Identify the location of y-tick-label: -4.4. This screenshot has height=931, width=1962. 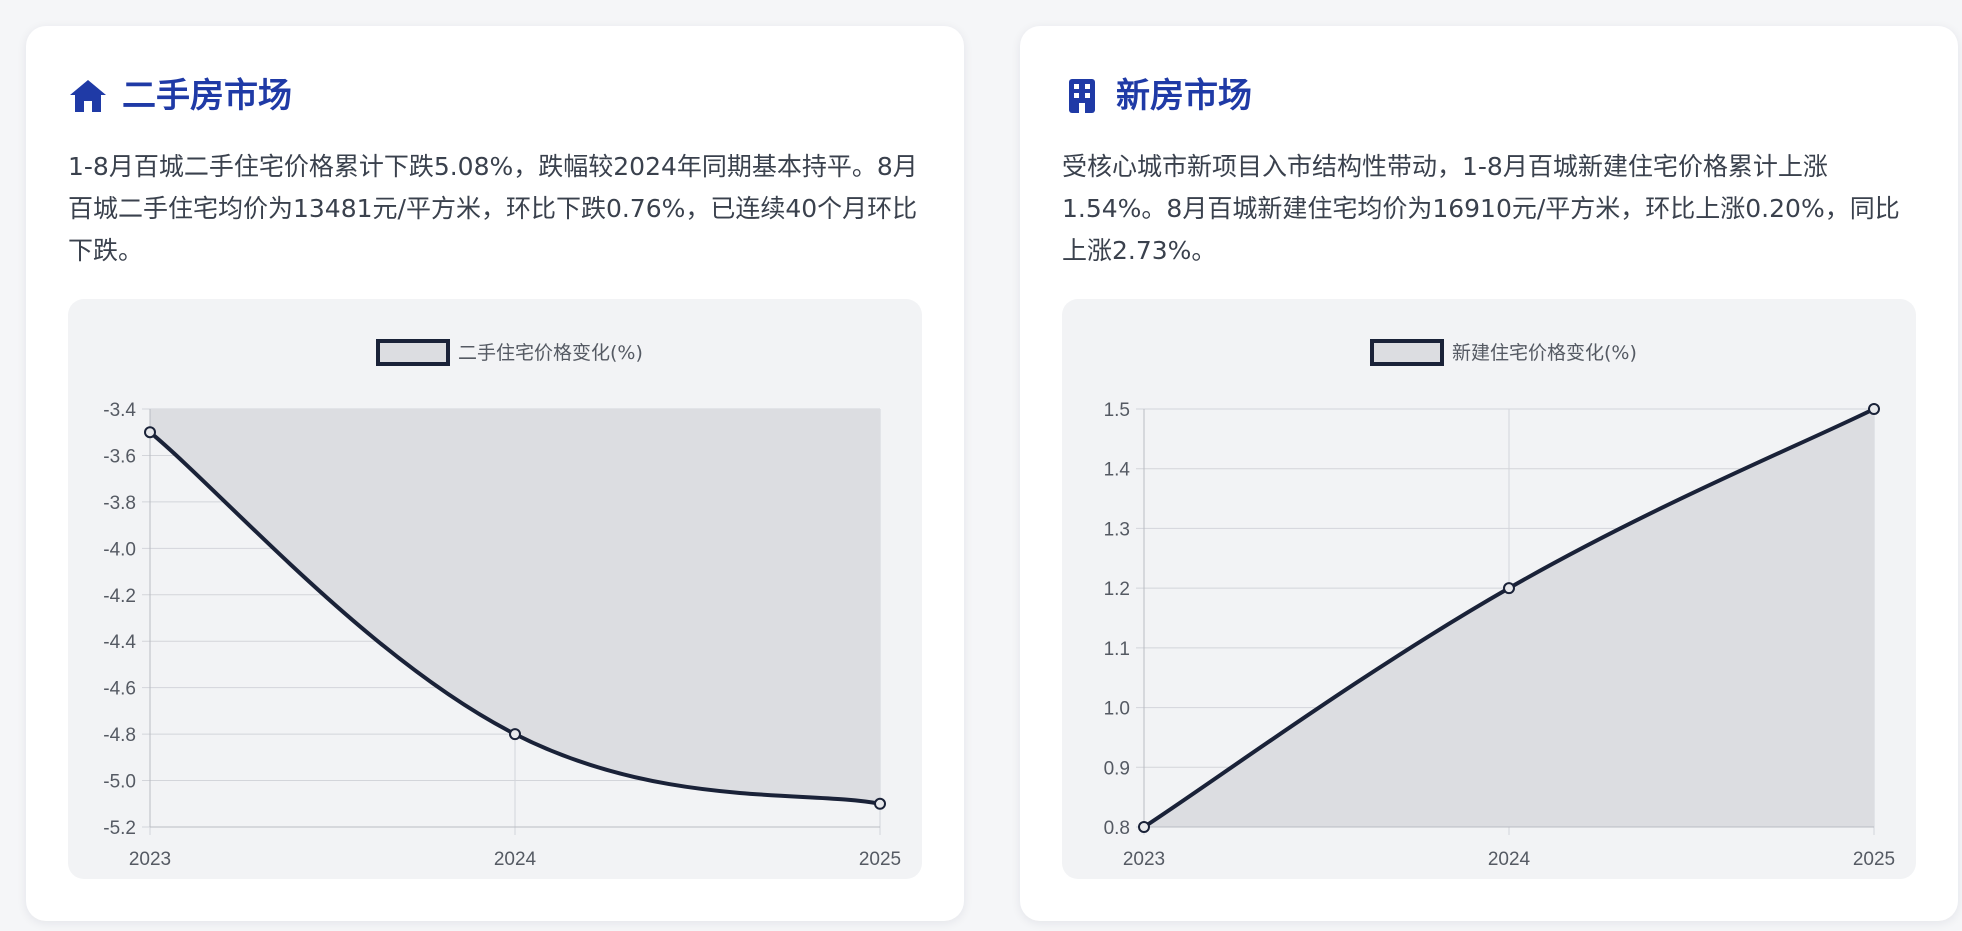
(119, 642).